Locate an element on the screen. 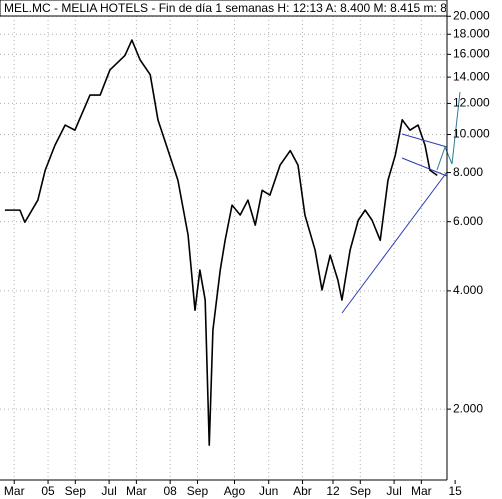 This screenshot has height=499, width=502. y-tick-label: 18.000 is located at coordinates (471, 33).